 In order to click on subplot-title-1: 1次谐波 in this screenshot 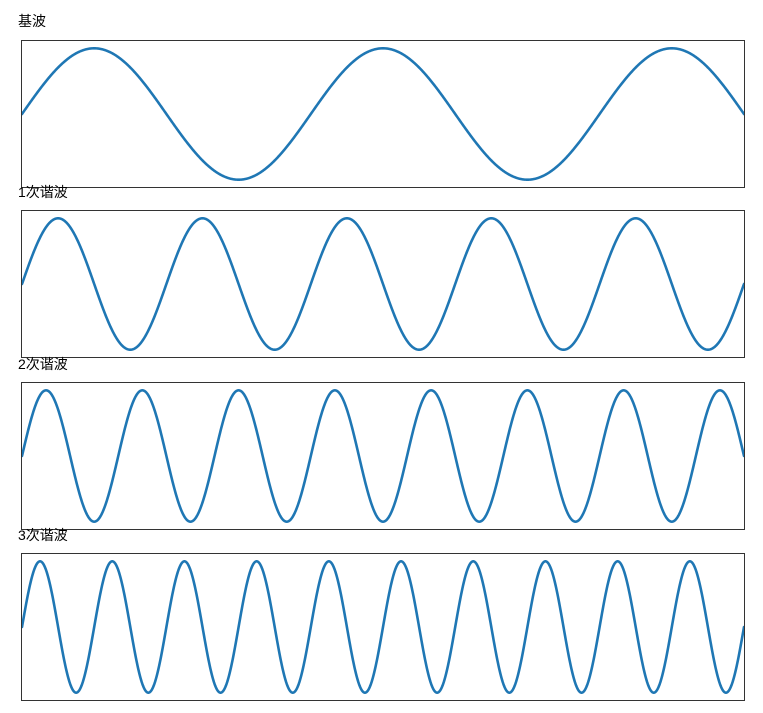, I will do `click(43, 192)`.